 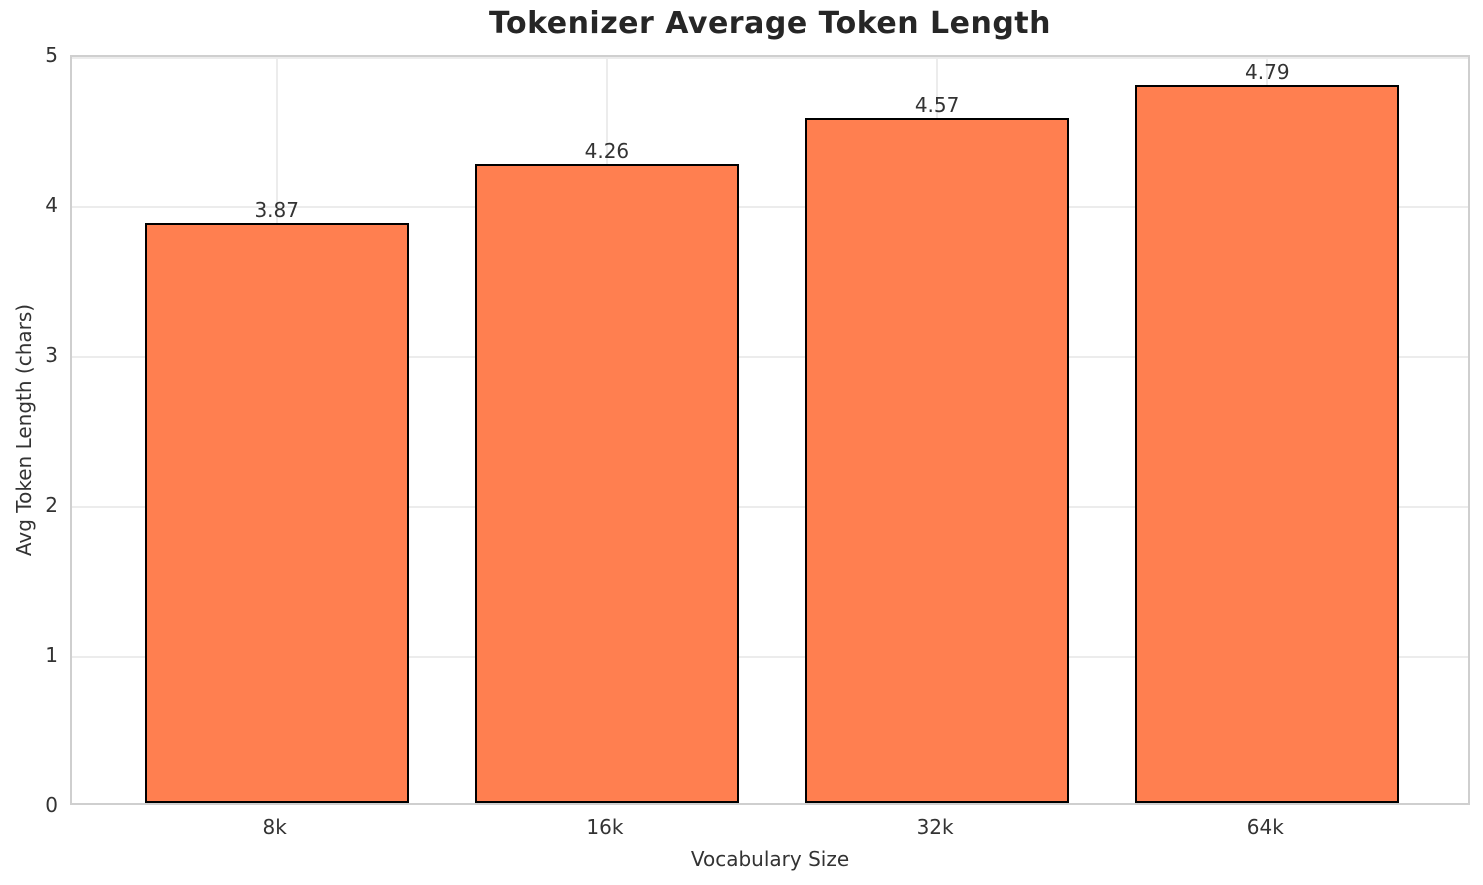 I want to click on y-tick-label: 1, so click(x=51, y=655).